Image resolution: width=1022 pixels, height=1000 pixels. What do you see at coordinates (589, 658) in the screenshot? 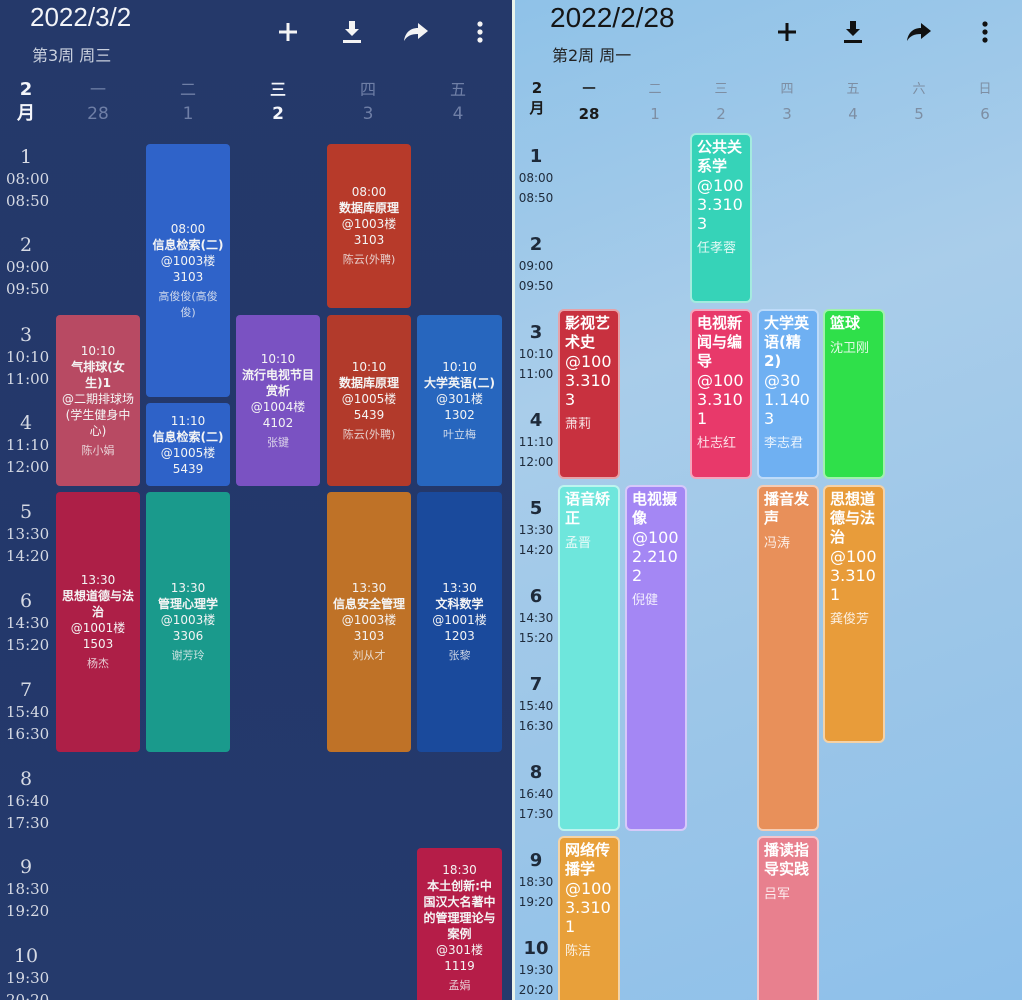
I see `course-card: 语音矫正 孟晋` at bounding box center [589, 658].